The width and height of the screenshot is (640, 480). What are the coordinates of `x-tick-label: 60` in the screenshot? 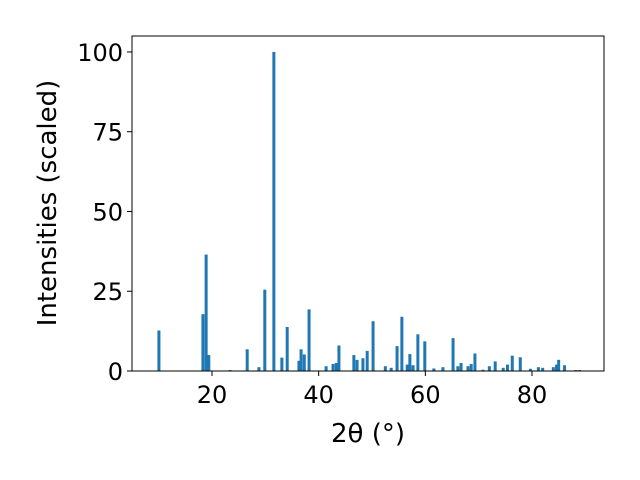 It's located at (425, 395).